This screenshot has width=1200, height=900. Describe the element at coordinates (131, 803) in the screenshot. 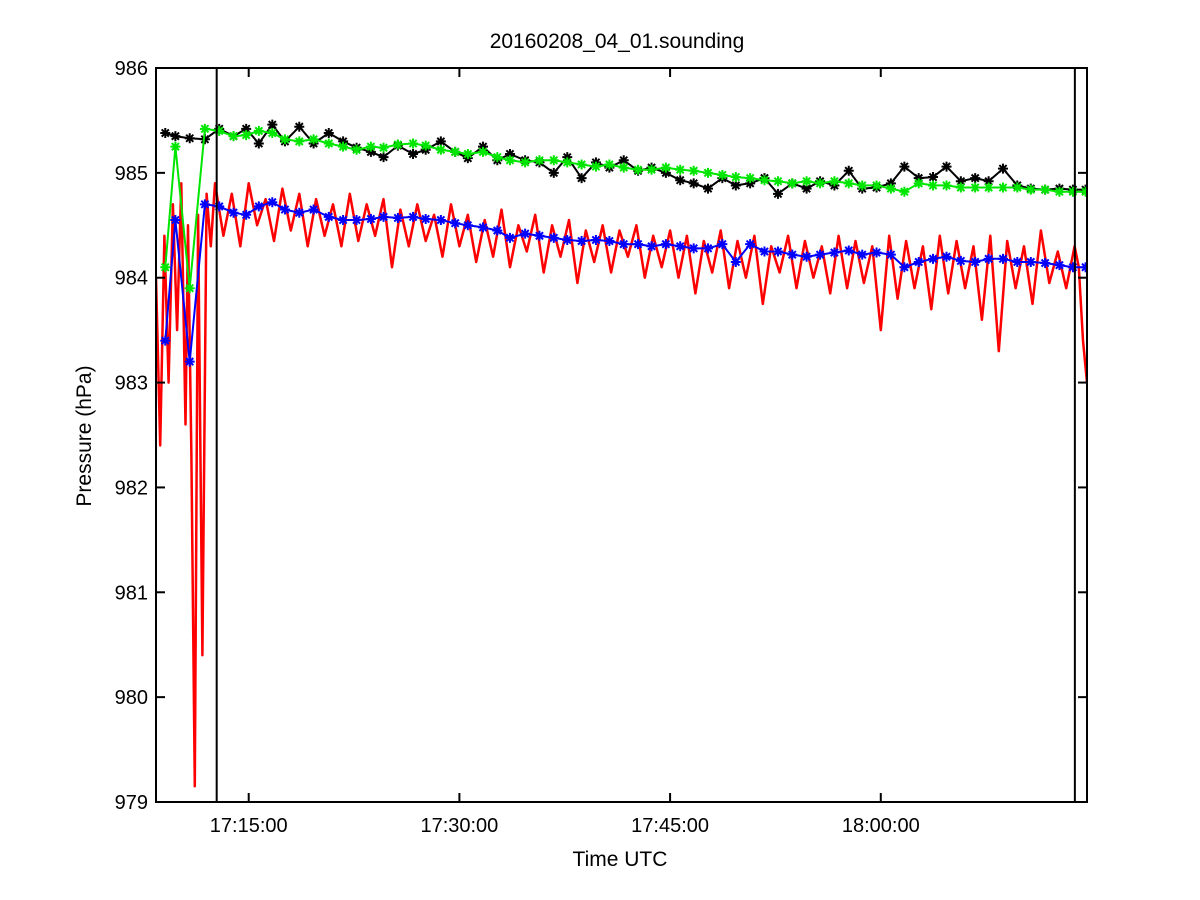

I see `y-tick-label: 979` at that location.